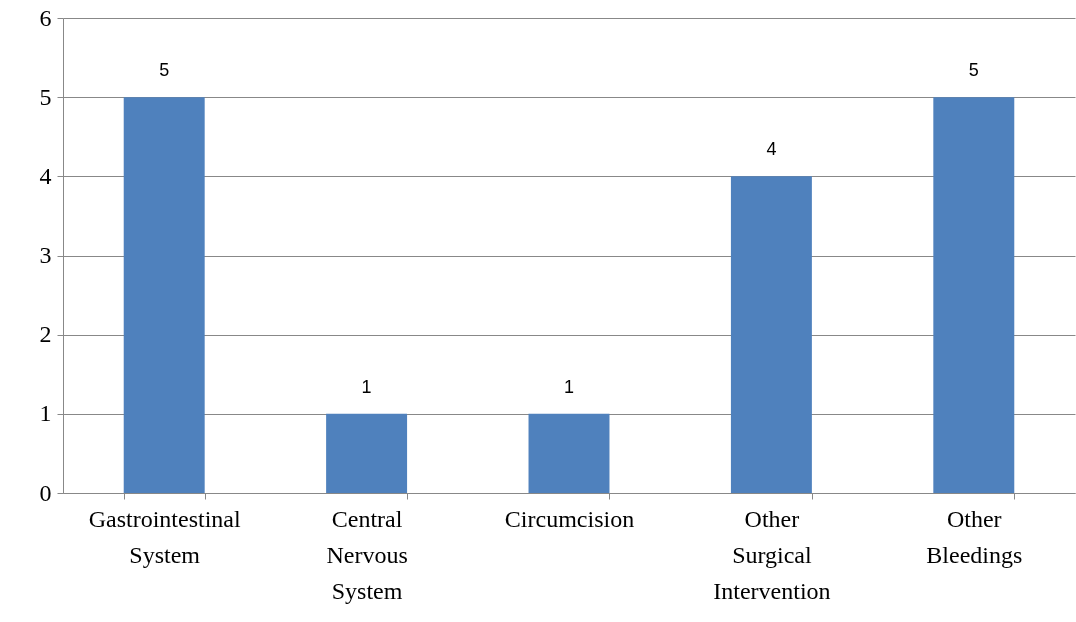 The height and width of the screenshot is (622, 1076). Describe the element at coordinates (45, 17) in the screenshot. I see `y-tick-label: 6` at that location.